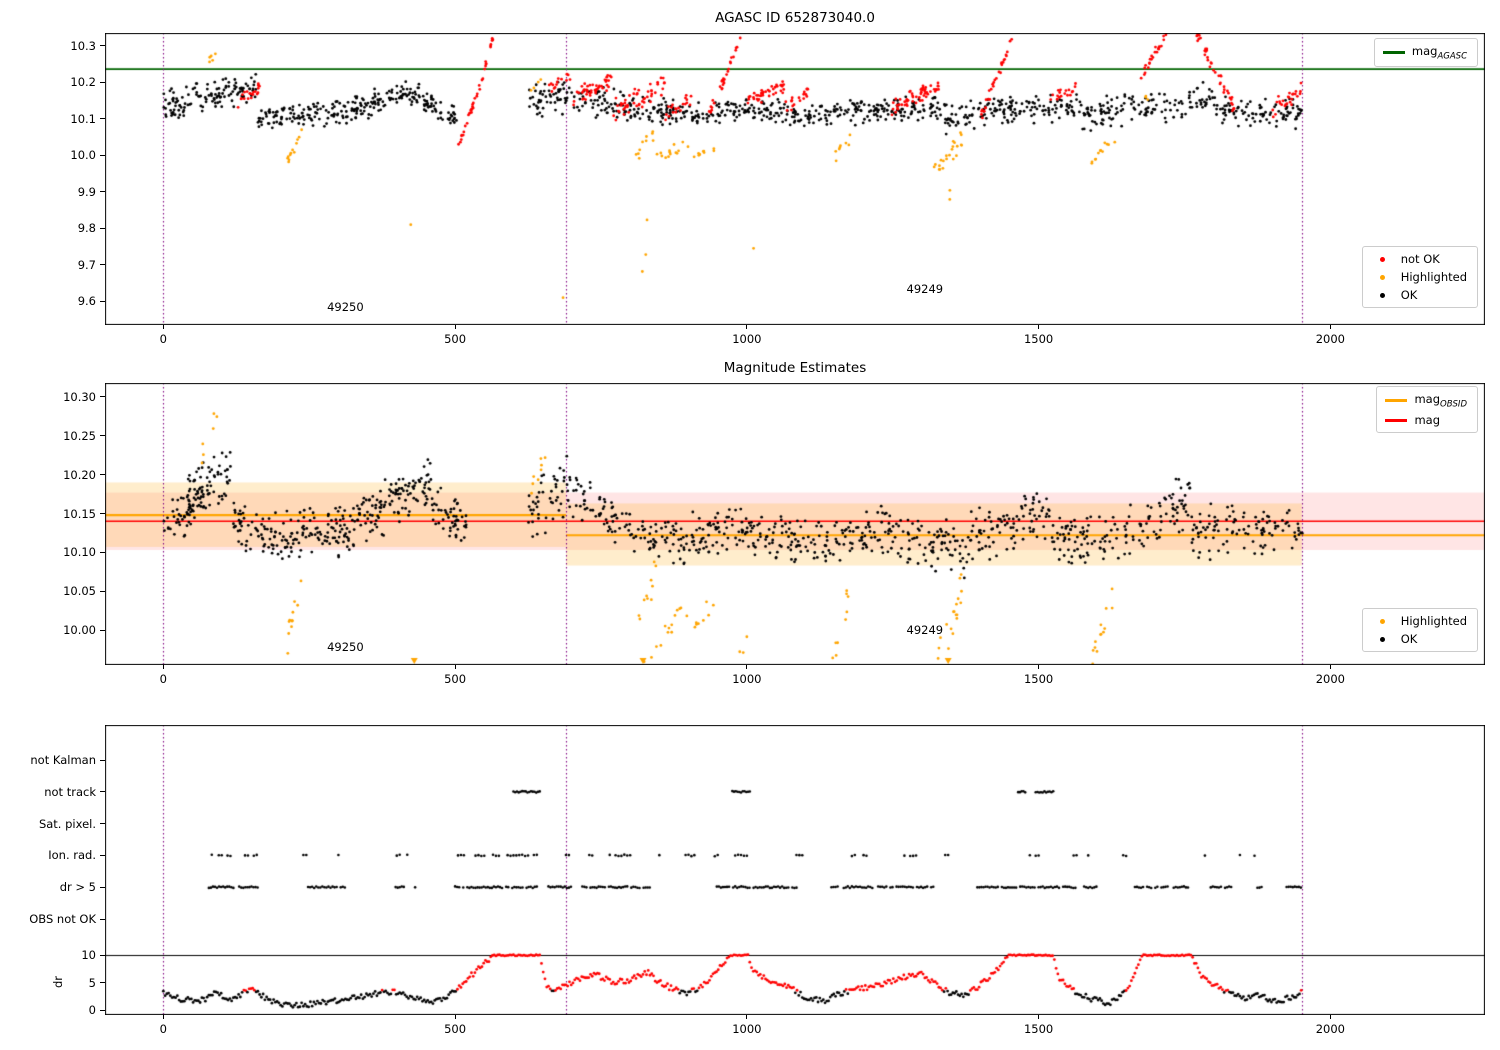 The image size is (1500, 1050). What do you see at coordinates (79, 435) in the screenshot?
I see `y-tick-label: 10.25` at bounding box center [79, 435].